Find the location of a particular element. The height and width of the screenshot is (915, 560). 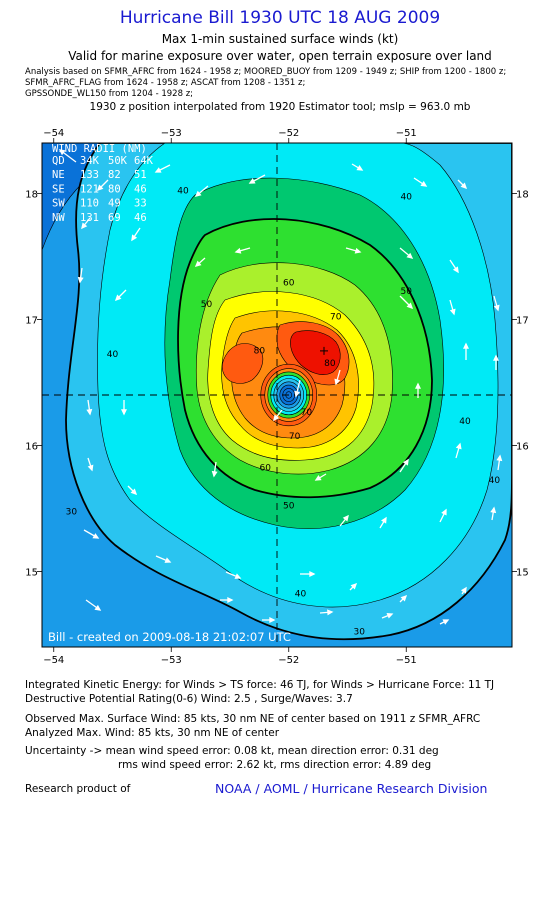

contour-label: 60 is located at coordinates (289, 283).